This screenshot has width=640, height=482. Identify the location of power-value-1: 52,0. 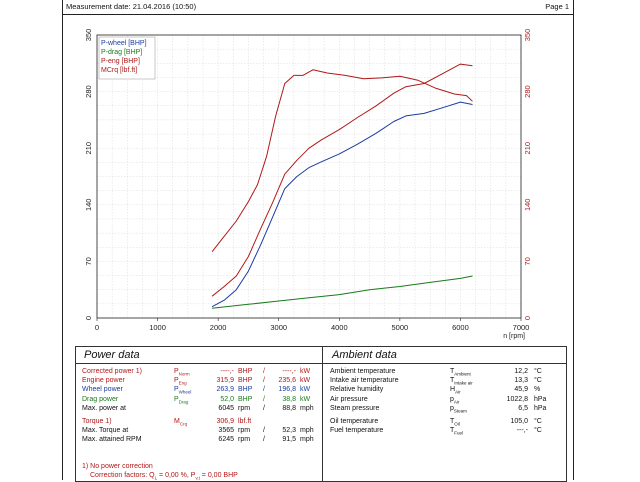
(227, 399).